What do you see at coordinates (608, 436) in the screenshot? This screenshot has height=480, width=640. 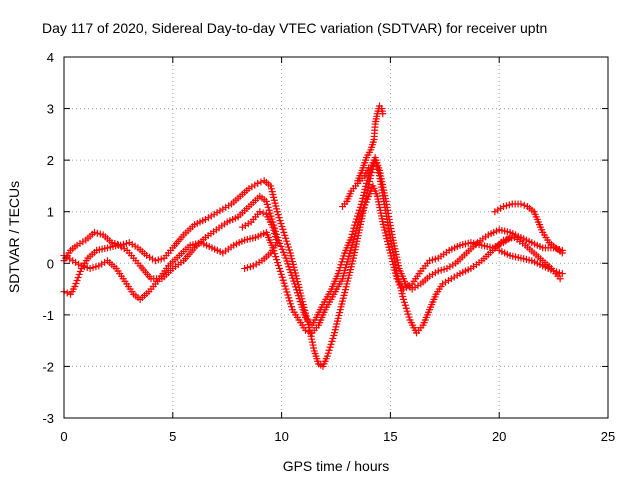 I see `x-tick-label: 25` at bounding box center [608, 436].